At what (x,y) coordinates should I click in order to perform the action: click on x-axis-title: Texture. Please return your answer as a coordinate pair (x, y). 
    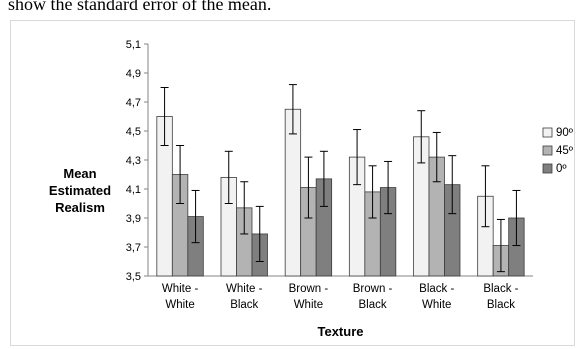
    Looking at the image, I should click on (341, 331).